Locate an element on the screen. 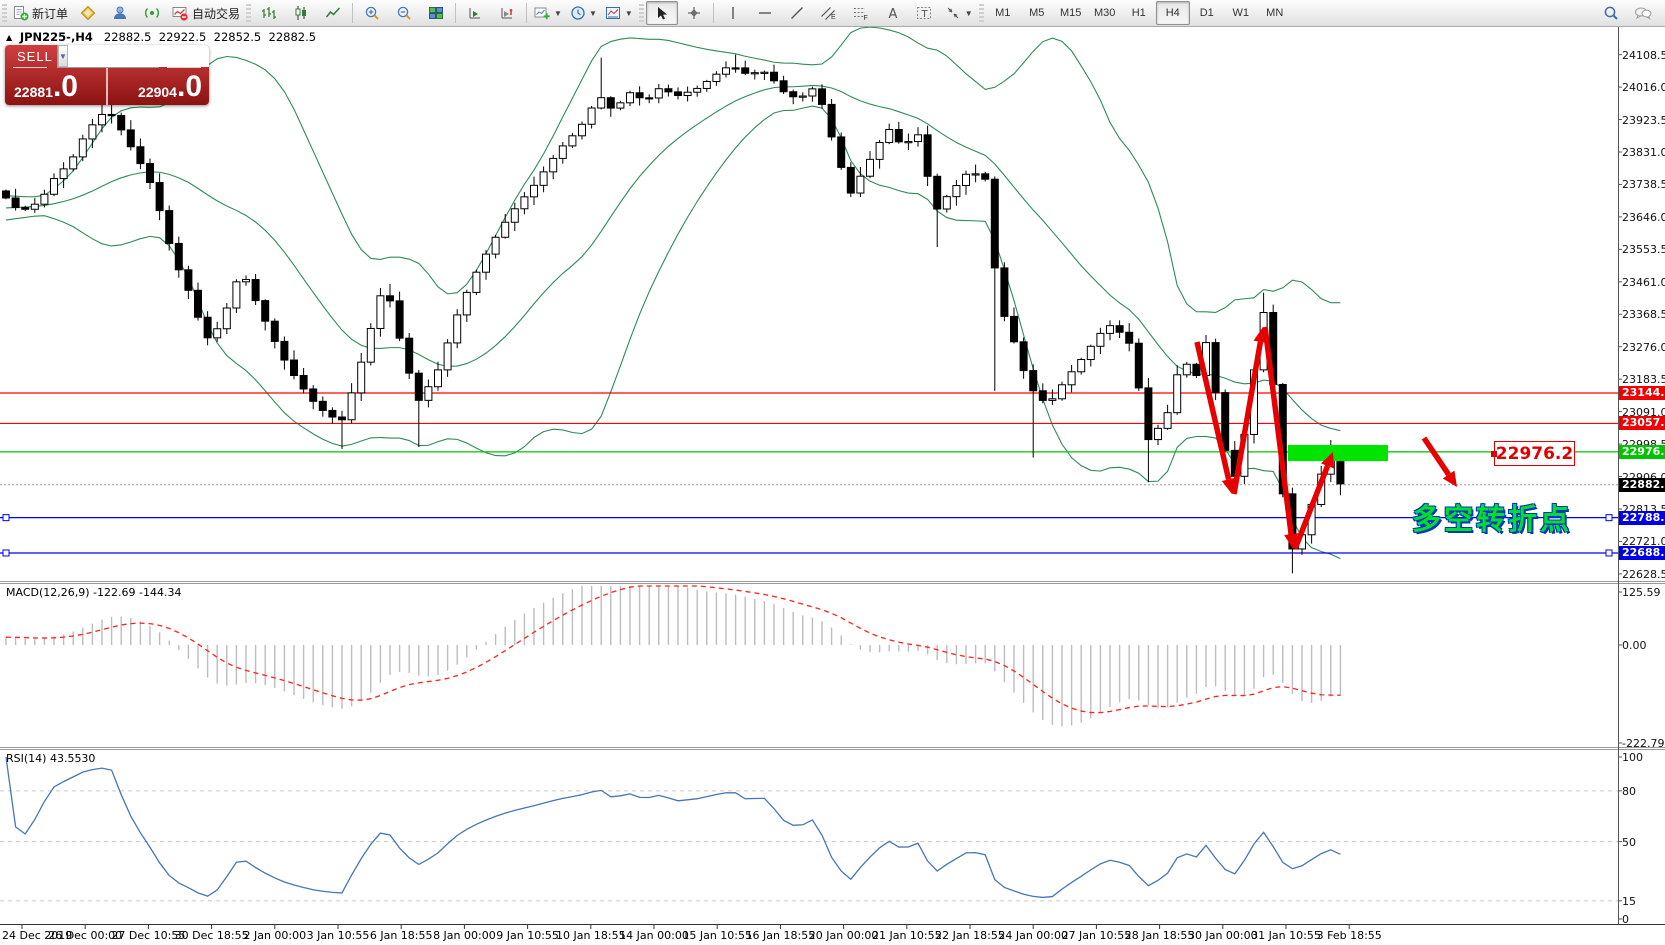 This screenshot has height=945, width=1665. timeframe-h1: H1 is located at coordinates (1138, 13).